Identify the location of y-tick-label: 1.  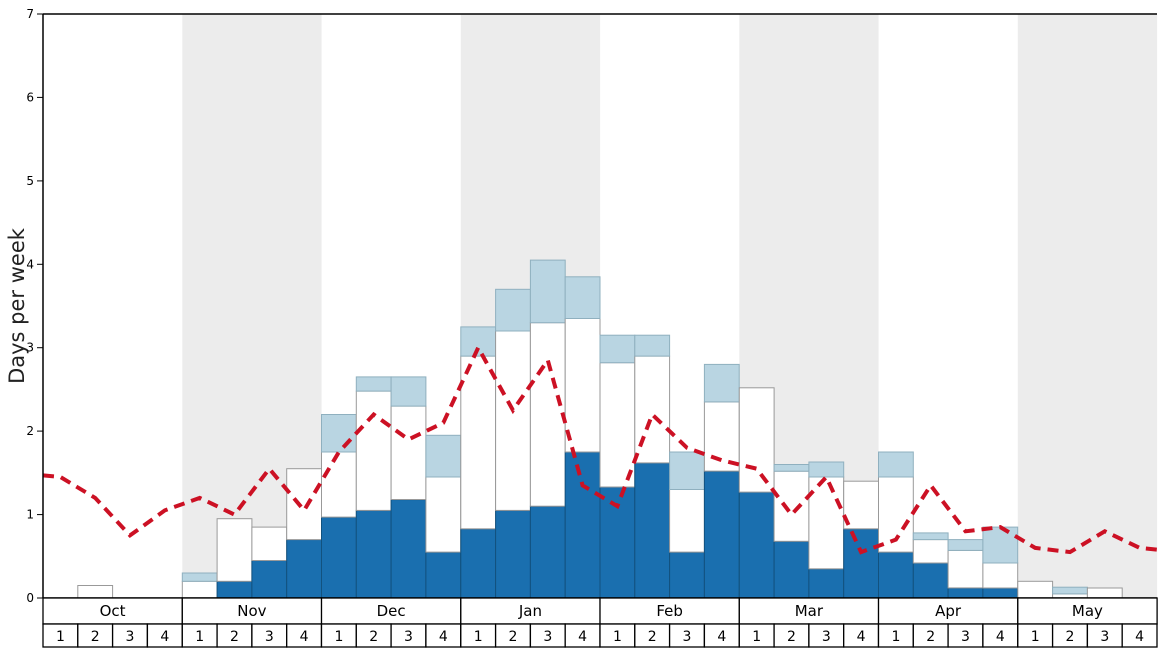
(30, 515).